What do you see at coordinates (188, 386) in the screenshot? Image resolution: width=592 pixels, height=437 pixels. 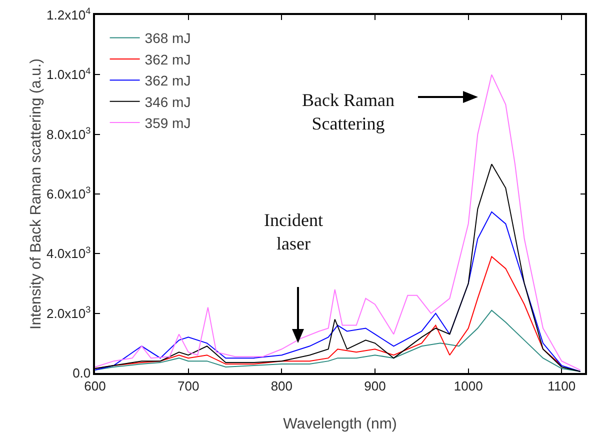 I see `x-tick-label: 700` at bounding box center [188, 386].